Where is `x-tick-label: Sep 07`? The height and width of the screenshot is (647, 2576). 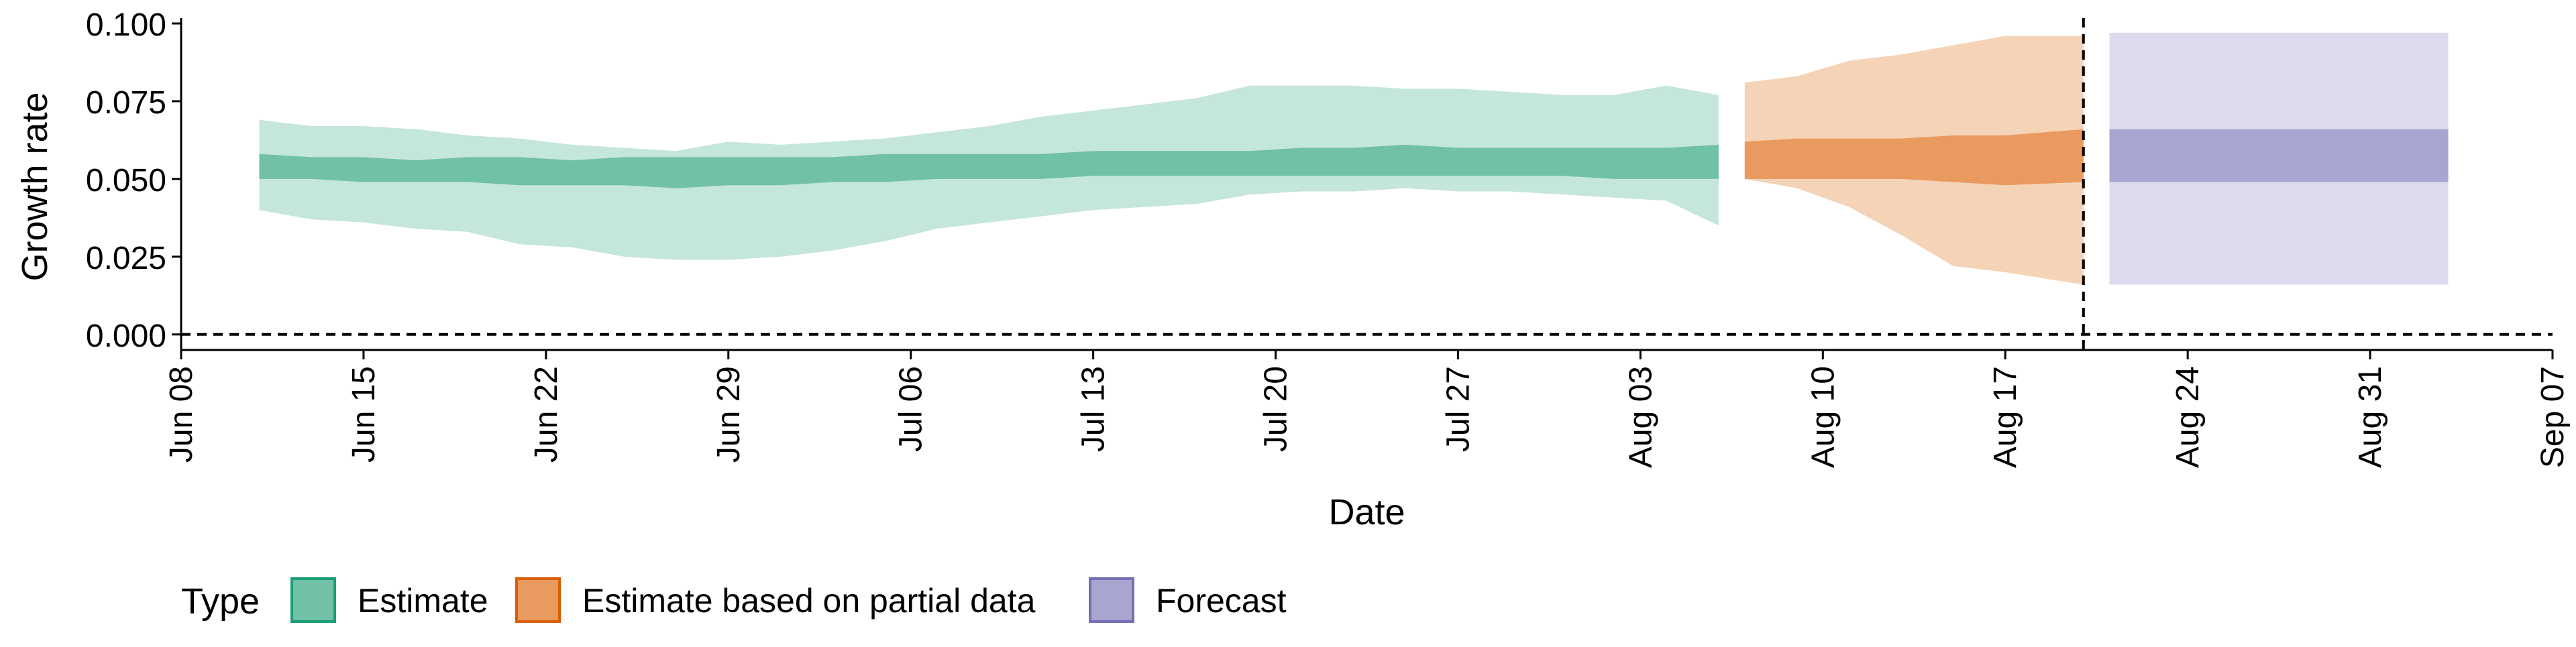 x-tick-label: Sep 07 is located at coordinates (2553, 417).